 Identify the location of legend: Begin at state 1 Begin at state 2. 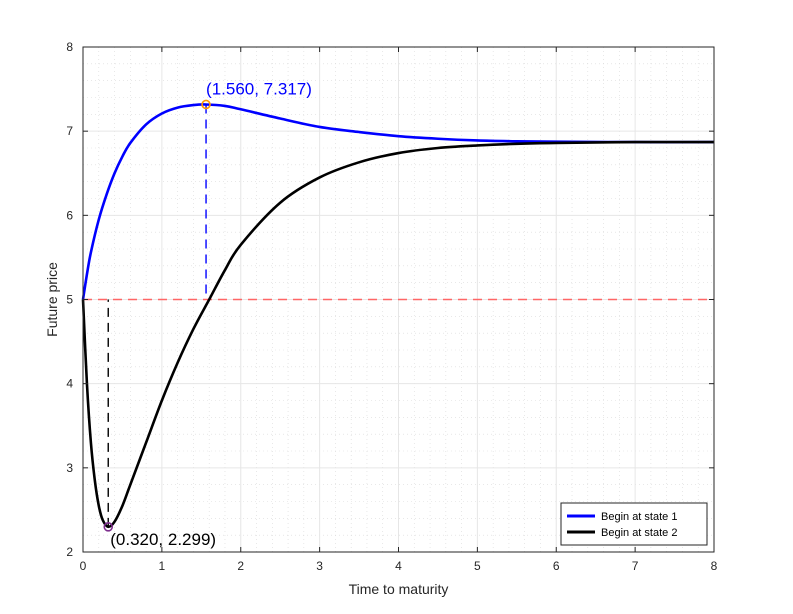
(634, 524).